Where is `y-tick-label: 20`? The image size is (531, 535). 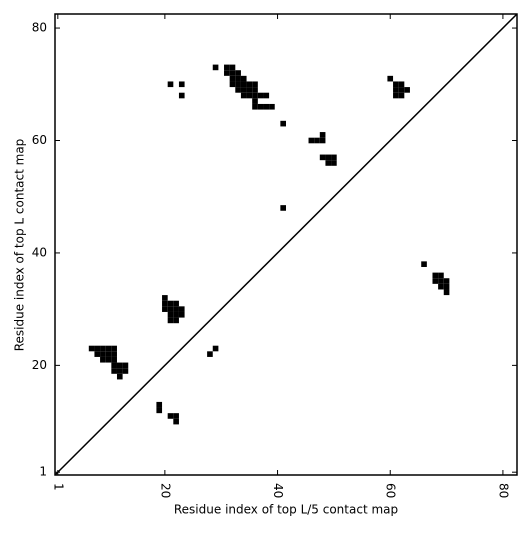 y-tick-label: 20 is located at coordinates (39, 365).